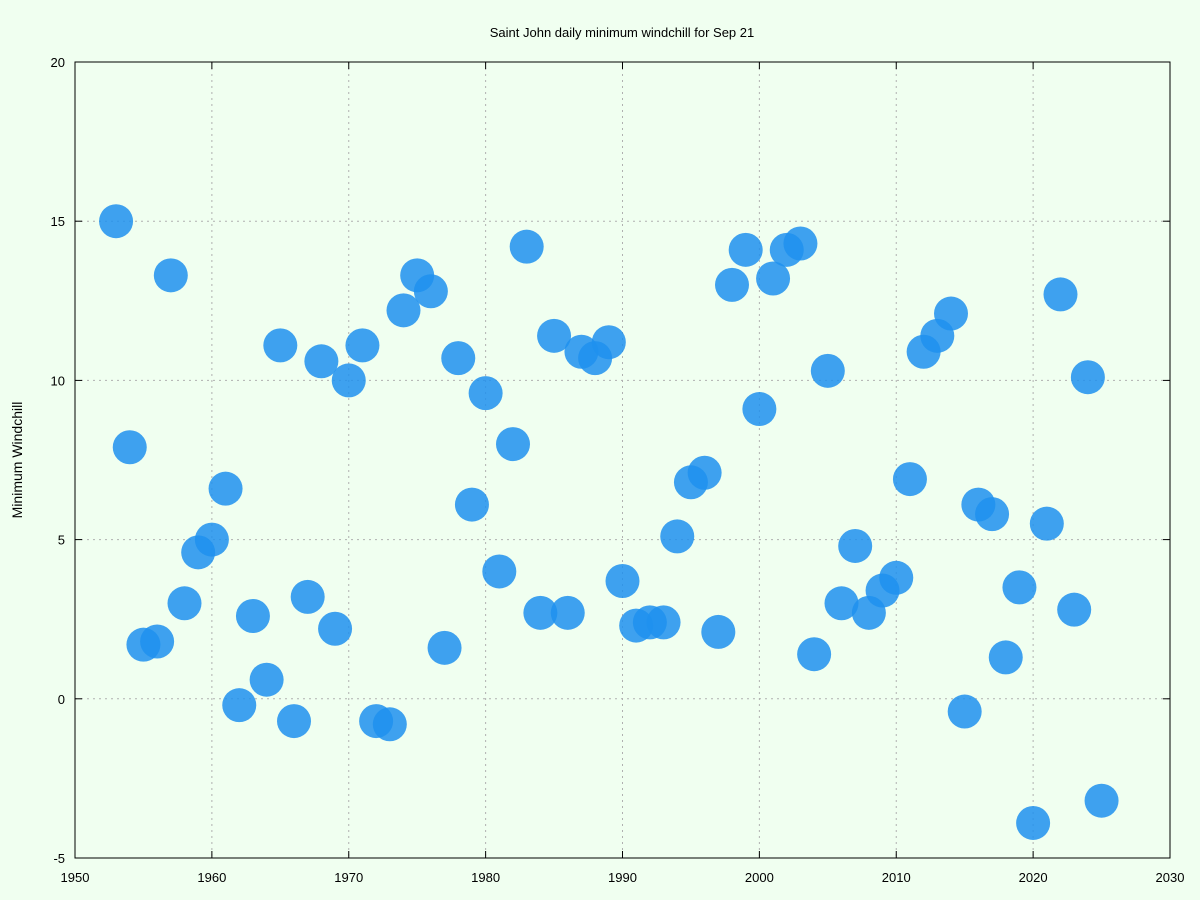  Describe the element at coordinates (17, 460) in the screenshot. I see `y-axis-label: Minimum Windchill` at that location.